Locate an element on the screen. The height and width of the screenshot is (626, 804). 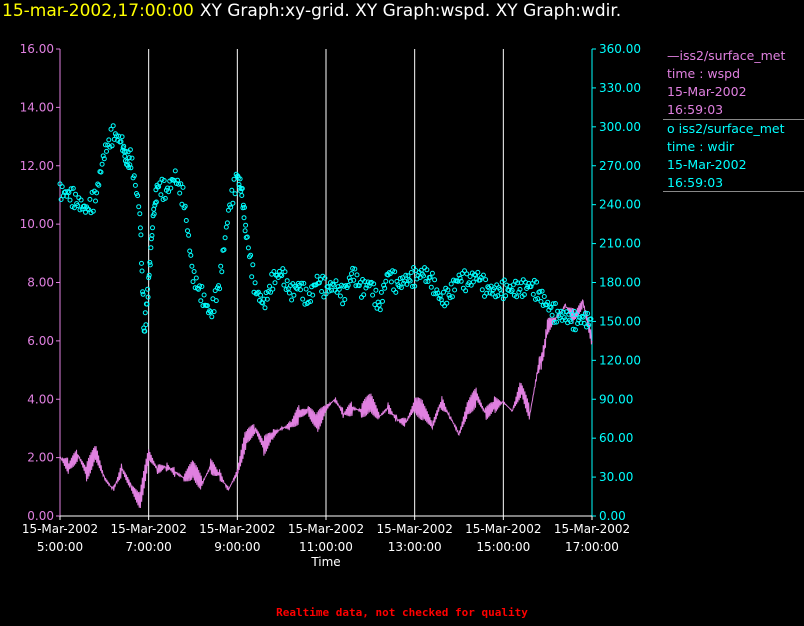
y-right-tick-label: 360.00 is located at coordinates (620, 49).